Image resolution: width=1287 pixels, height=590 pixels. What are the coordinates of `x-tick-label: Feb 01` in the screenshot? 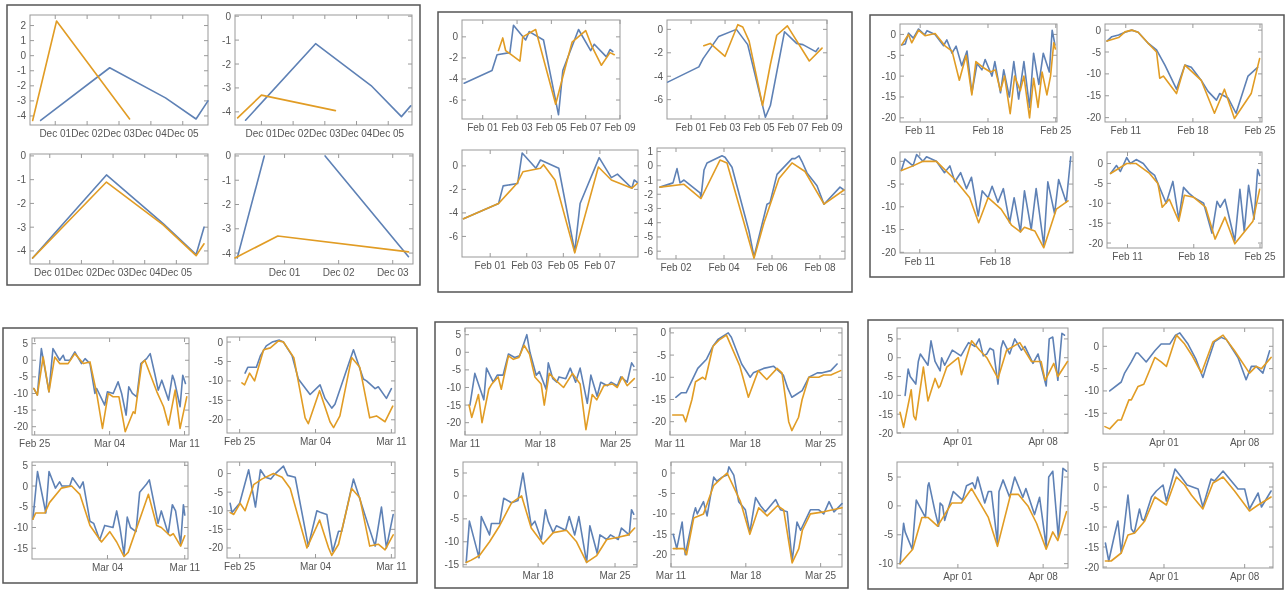 It's located at (490, 265).